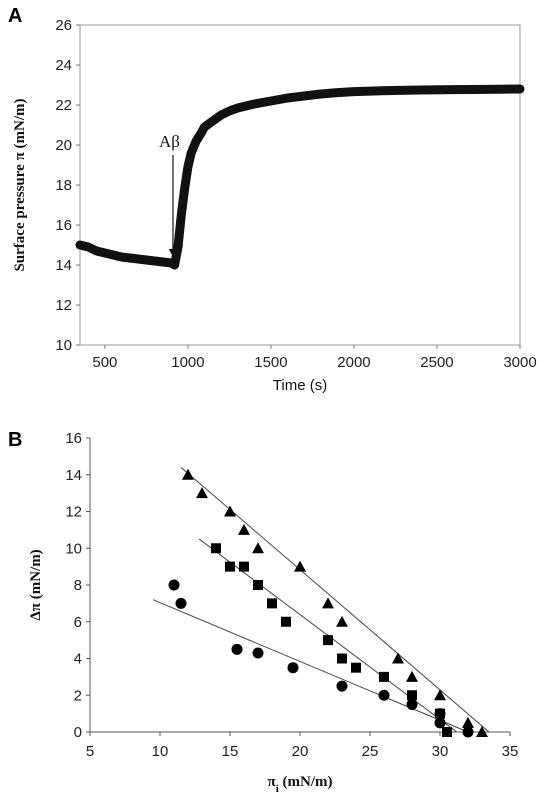 This screenshot has height=812, width=550. I want to click on circle-fit-line, so click(310, 666).